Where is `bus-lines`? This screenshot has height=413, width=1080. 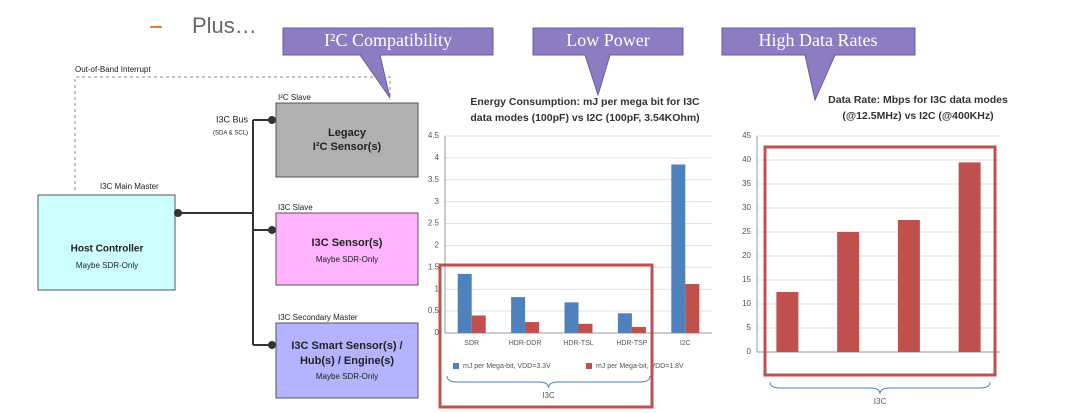 bus-lines is located at coordinates (226, 232).